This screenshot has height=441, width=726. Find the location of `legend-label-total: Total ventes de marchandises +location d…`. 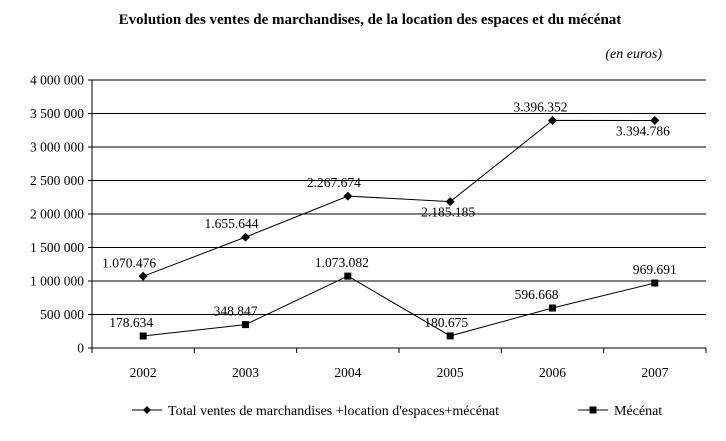

legend-label-total: Total ventes de marchandises +location d… is located at coordinates (333, 411).